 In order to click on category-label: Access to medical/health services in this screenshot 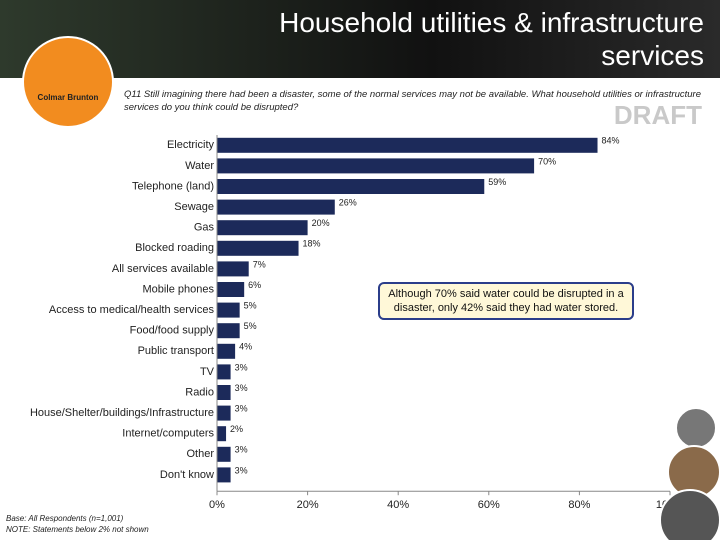, I will do `click(132, 310)`.